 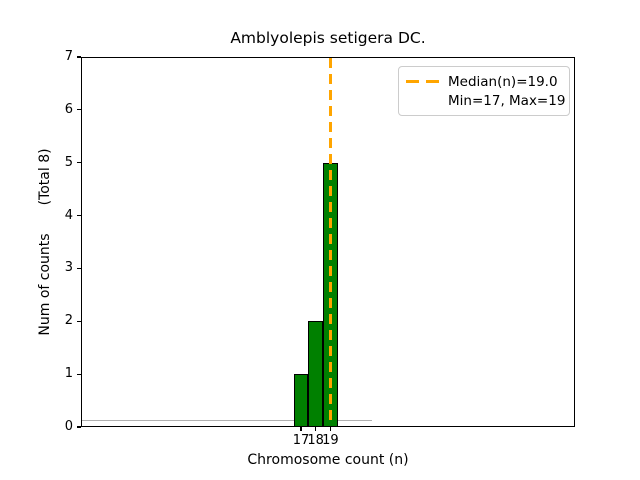 I want to click on legend-label-minmax: Min=17, Max=19, so click(x=507, y=100).